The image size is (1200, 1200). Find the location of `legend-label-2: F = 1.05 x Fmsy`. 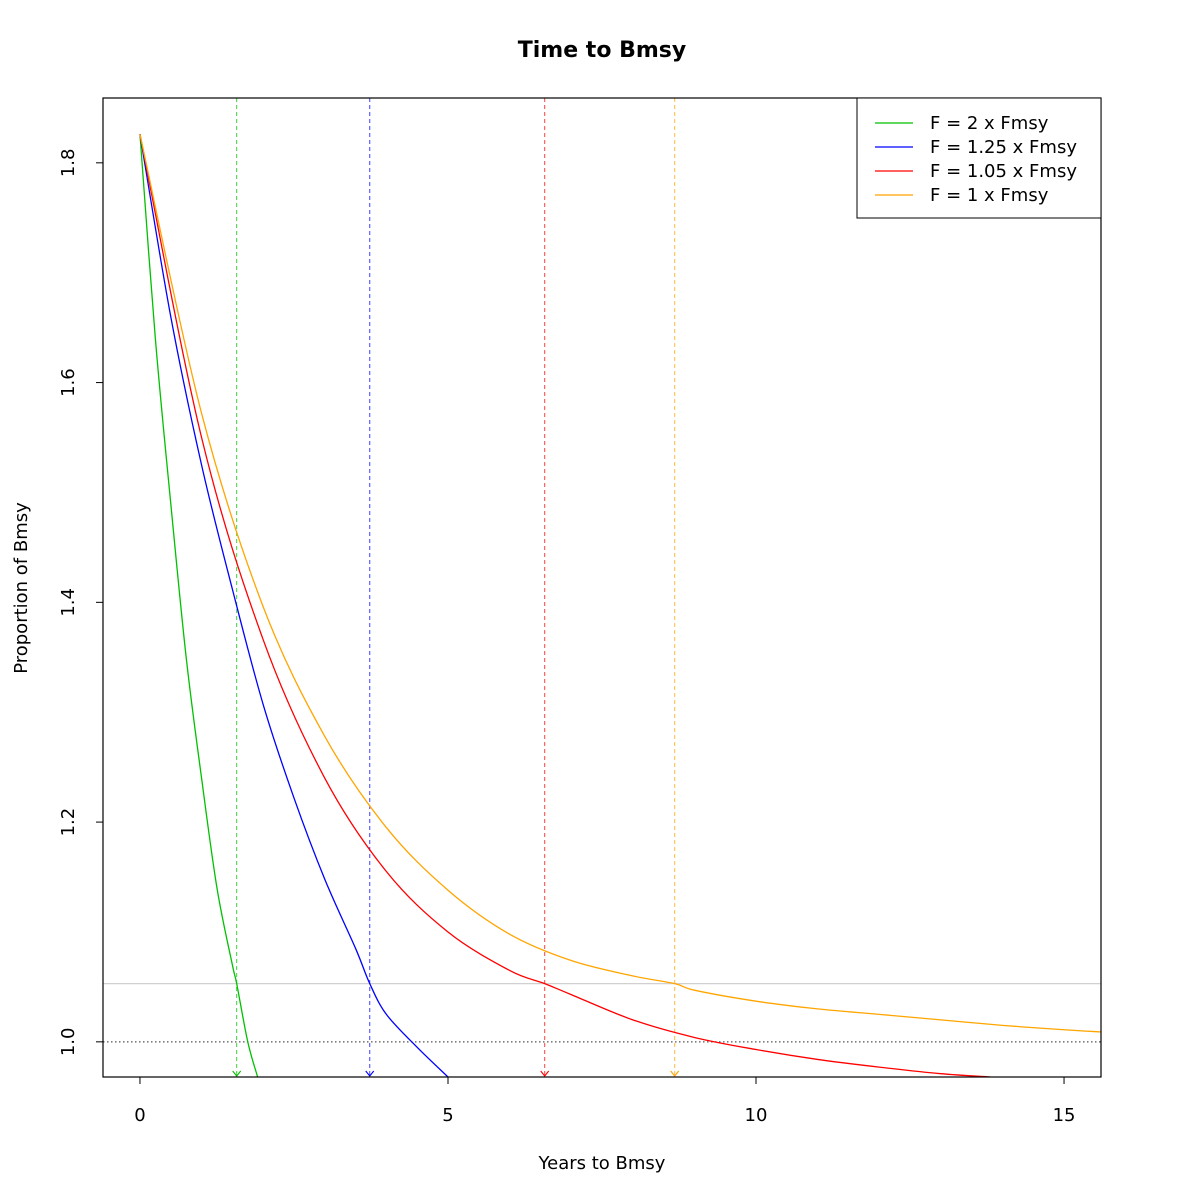

legend-label-2: F = 1.05 x Fmsy is located at coordinates (1003, 171).